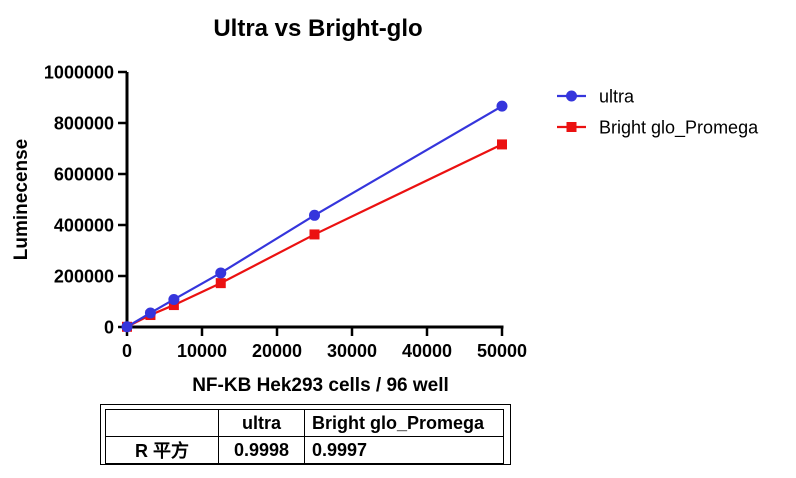 The height and width of the screenshot is (478, 796). I want to click on y-tick-label: 800000, so click(84, 124).